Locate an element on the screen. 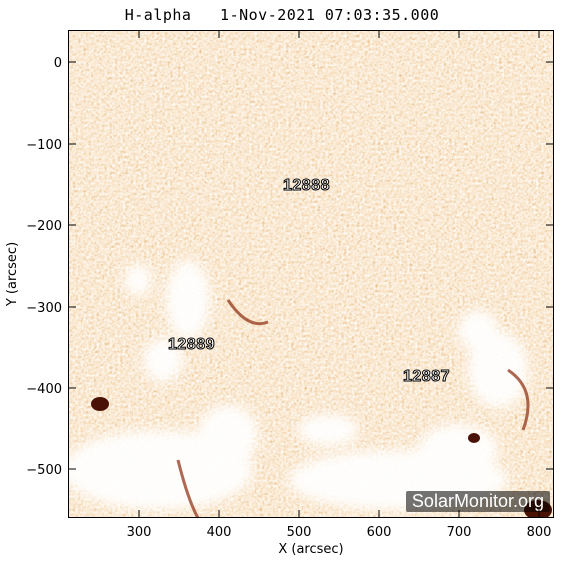  x-tick-label: 700 is located at coordinates (459, 532).